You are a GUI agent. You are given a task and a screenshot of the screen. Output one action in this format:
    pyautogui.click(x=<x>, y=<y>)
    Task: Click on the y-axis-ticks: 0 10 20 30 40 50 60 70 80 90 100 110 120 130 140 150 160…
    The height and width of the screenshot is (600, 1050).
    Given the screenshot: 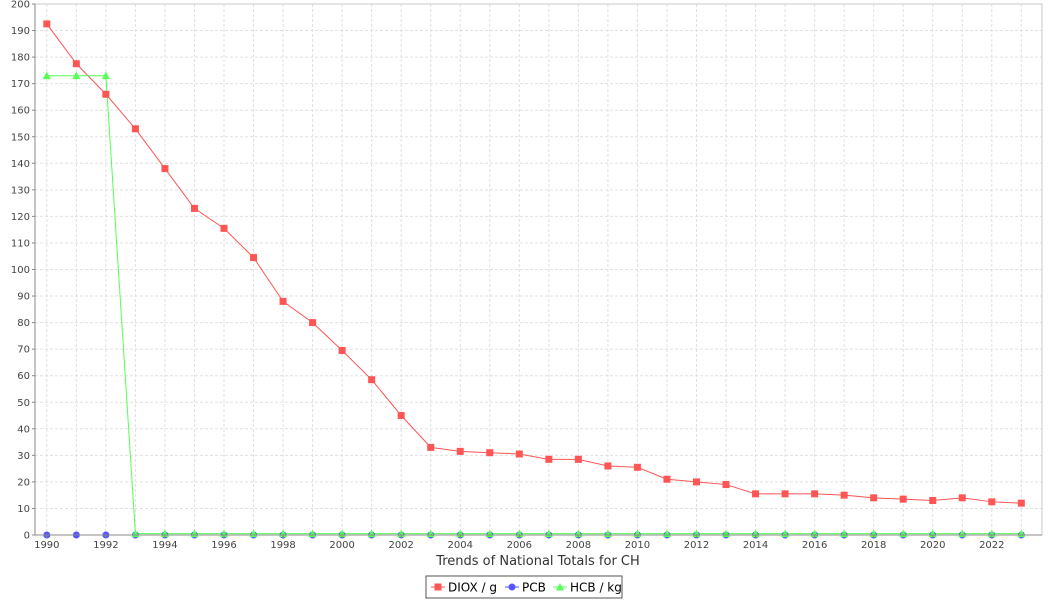 What is the action you would take?
    pyautogui.click(x=23, y=271)
    